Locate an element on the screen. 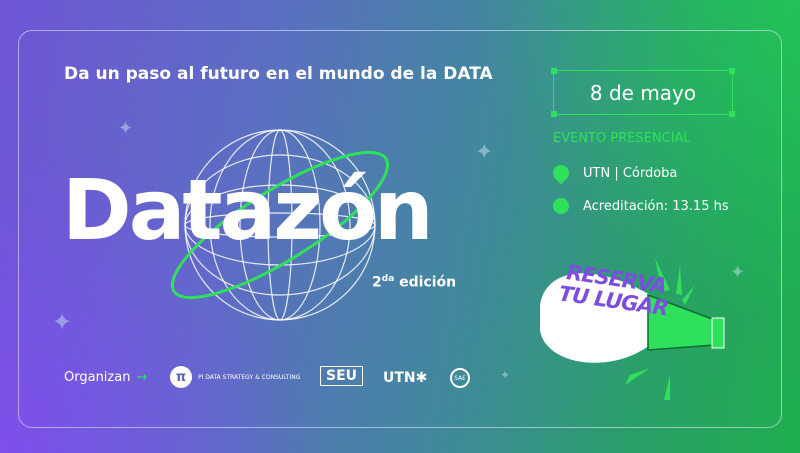 This screenshot has width=800, height=453. location-row: UTN | Córdoba is located at coordinates (613, 173).